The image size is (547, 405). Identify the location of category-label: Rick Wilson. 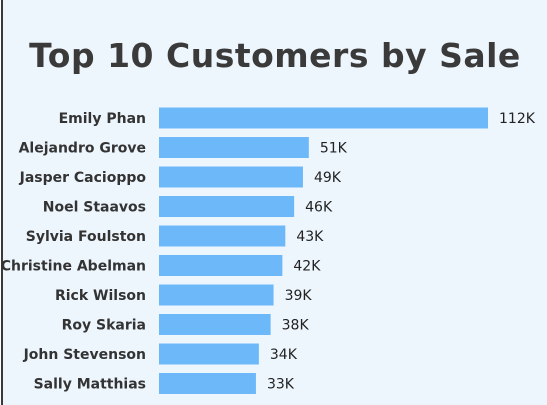
(100, 296).